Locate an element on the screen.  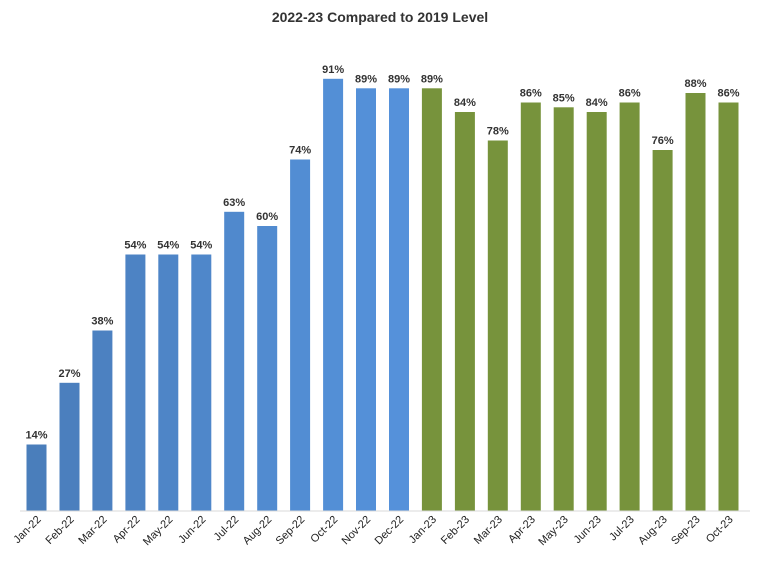
data-label-sep-23: 88% is located at coordinates (695, 84).